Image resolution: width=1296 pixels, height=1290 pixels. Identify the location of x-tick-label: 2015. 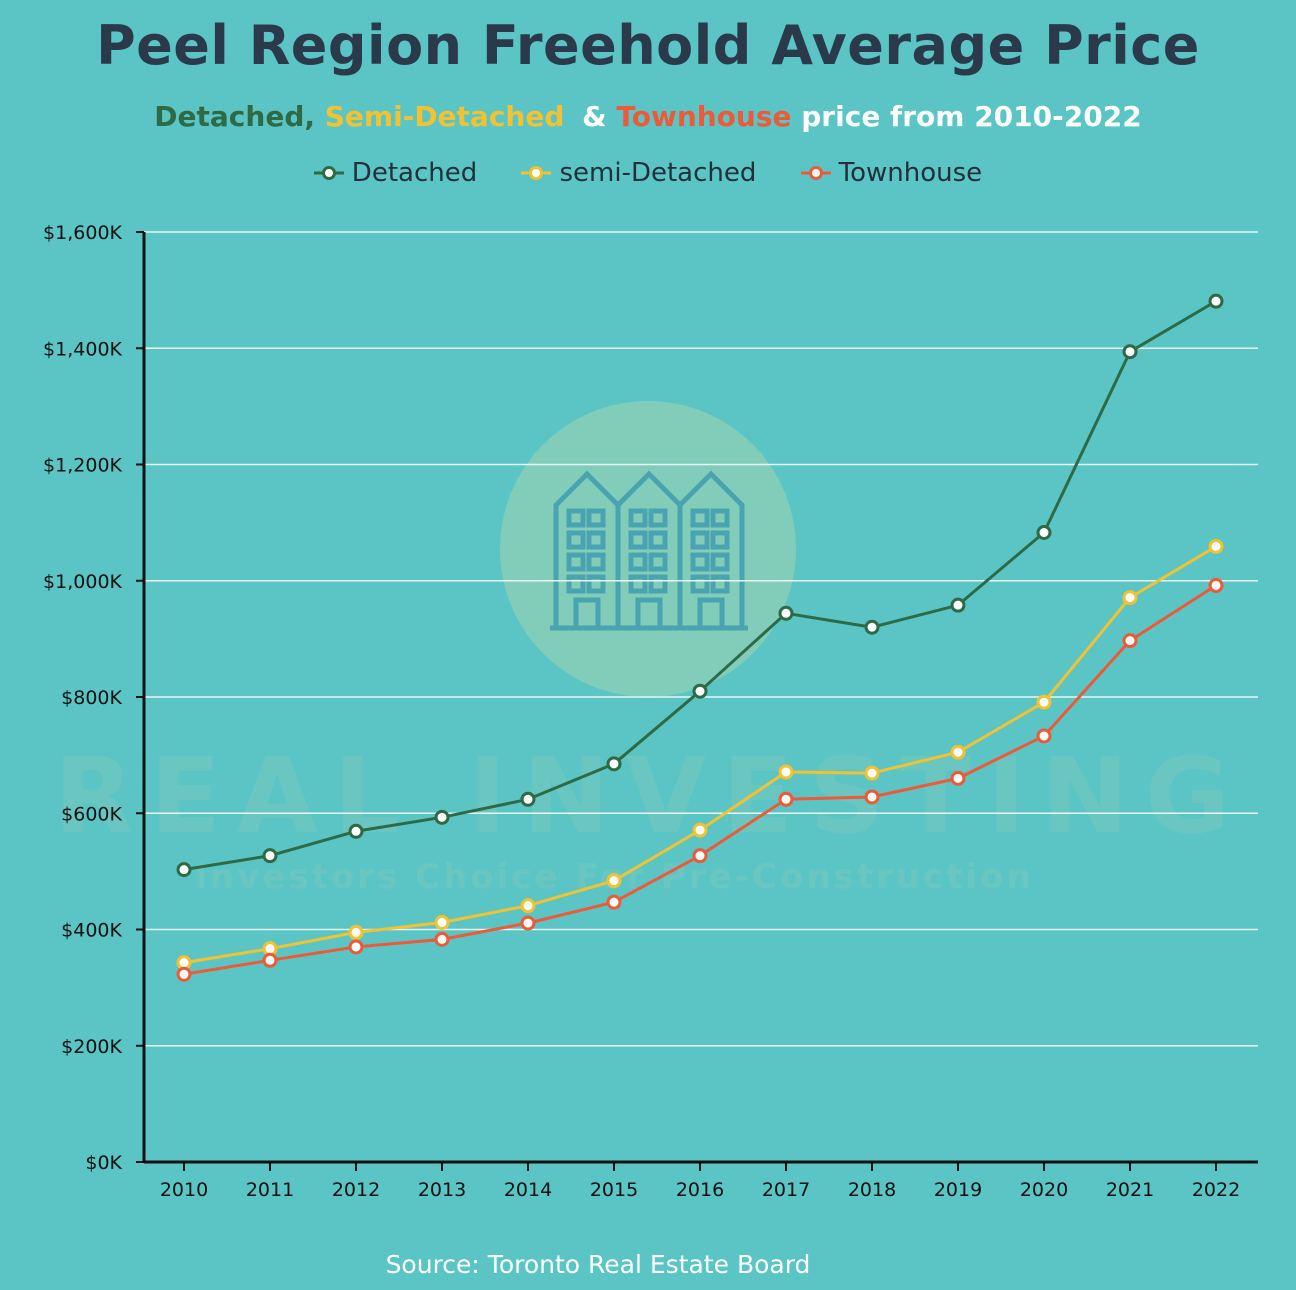
(614, 1190).